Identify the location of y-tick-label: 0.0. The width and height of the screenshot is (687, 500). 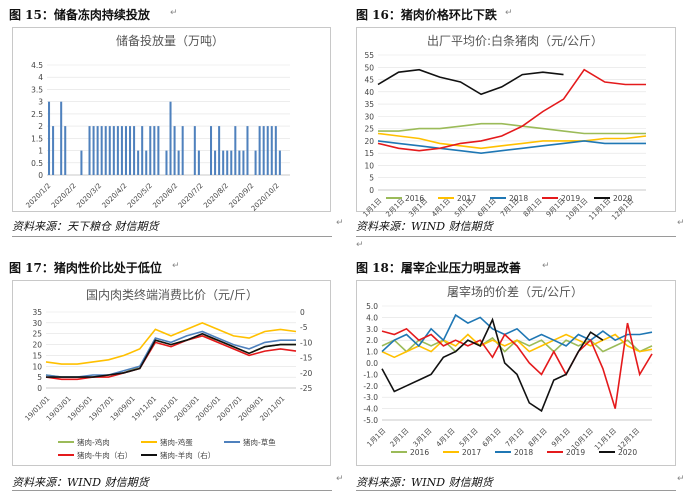
(372, 363).